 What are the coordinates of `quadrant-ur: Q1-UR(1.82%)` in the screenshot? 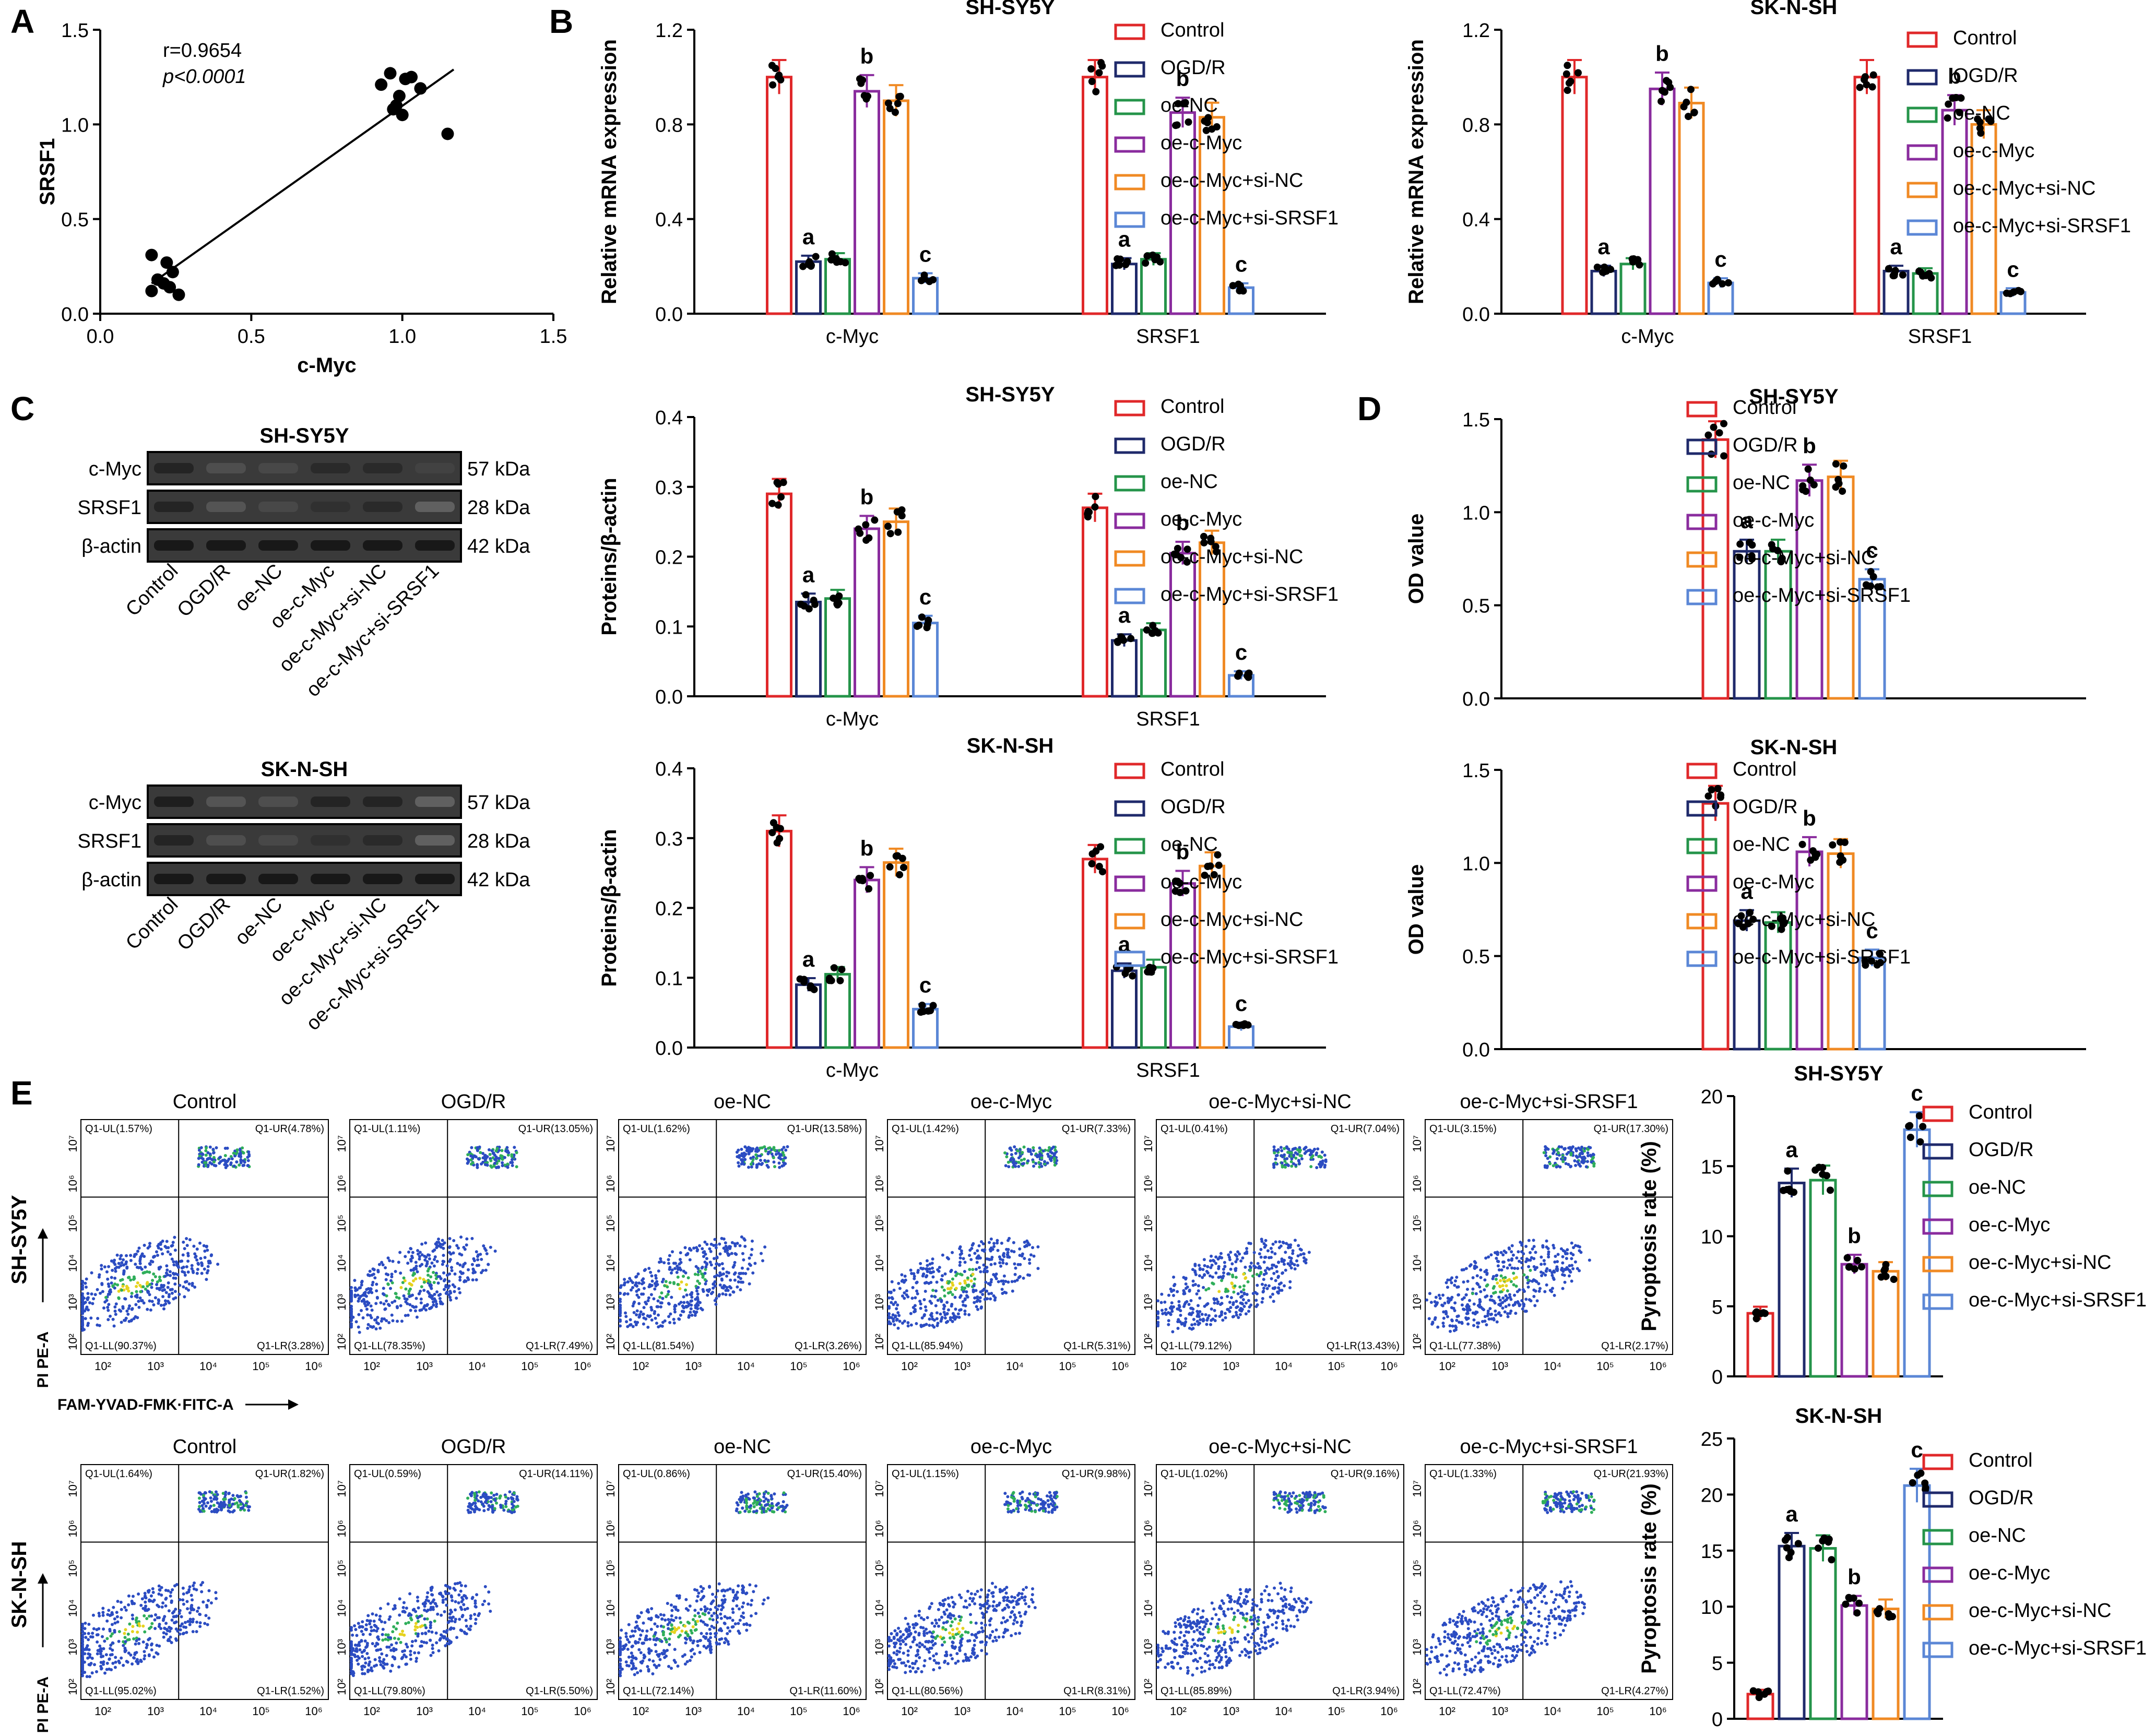 It's located at (289, 1474).